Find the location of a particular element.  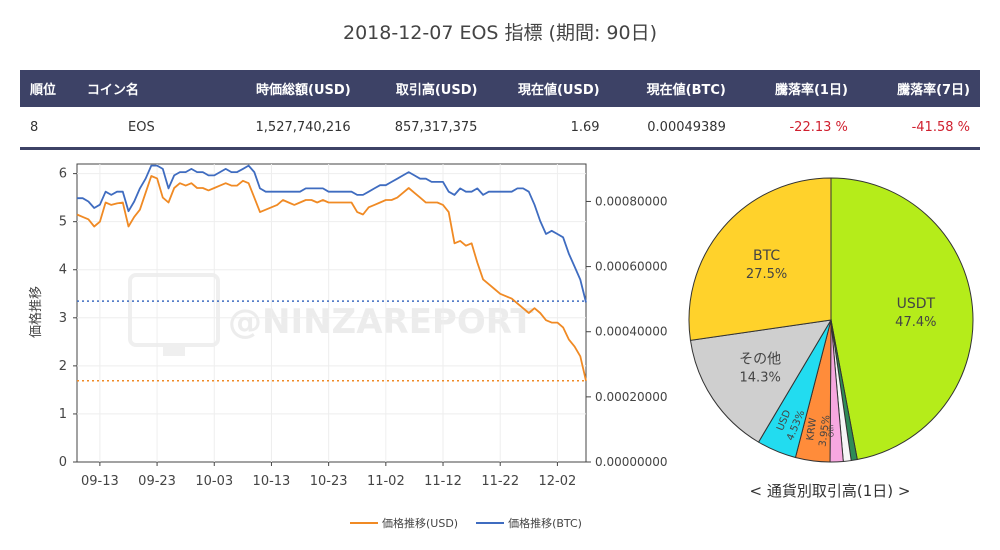

y-tick-label: 0 is located at coordinates (63, 462).